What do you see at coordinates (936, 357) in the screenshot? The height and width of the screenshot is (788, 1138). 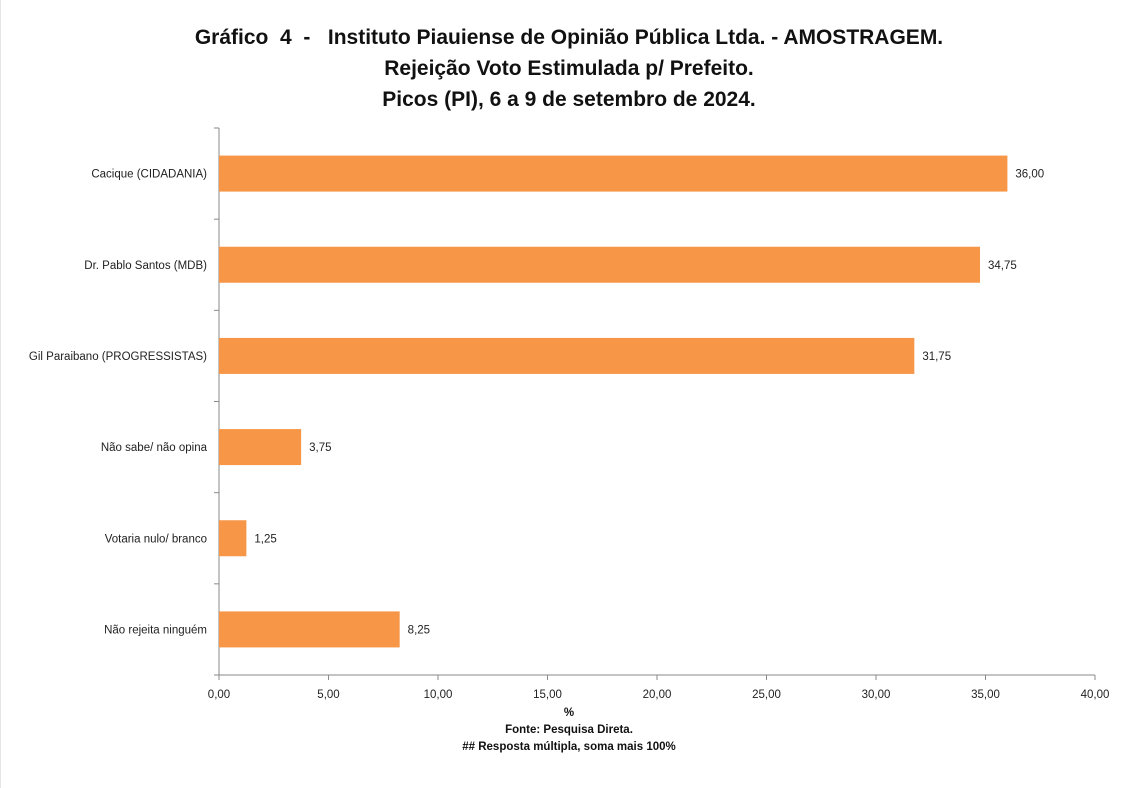 I see `bar-value-label: 31,75` at bounding box center [936, 357].